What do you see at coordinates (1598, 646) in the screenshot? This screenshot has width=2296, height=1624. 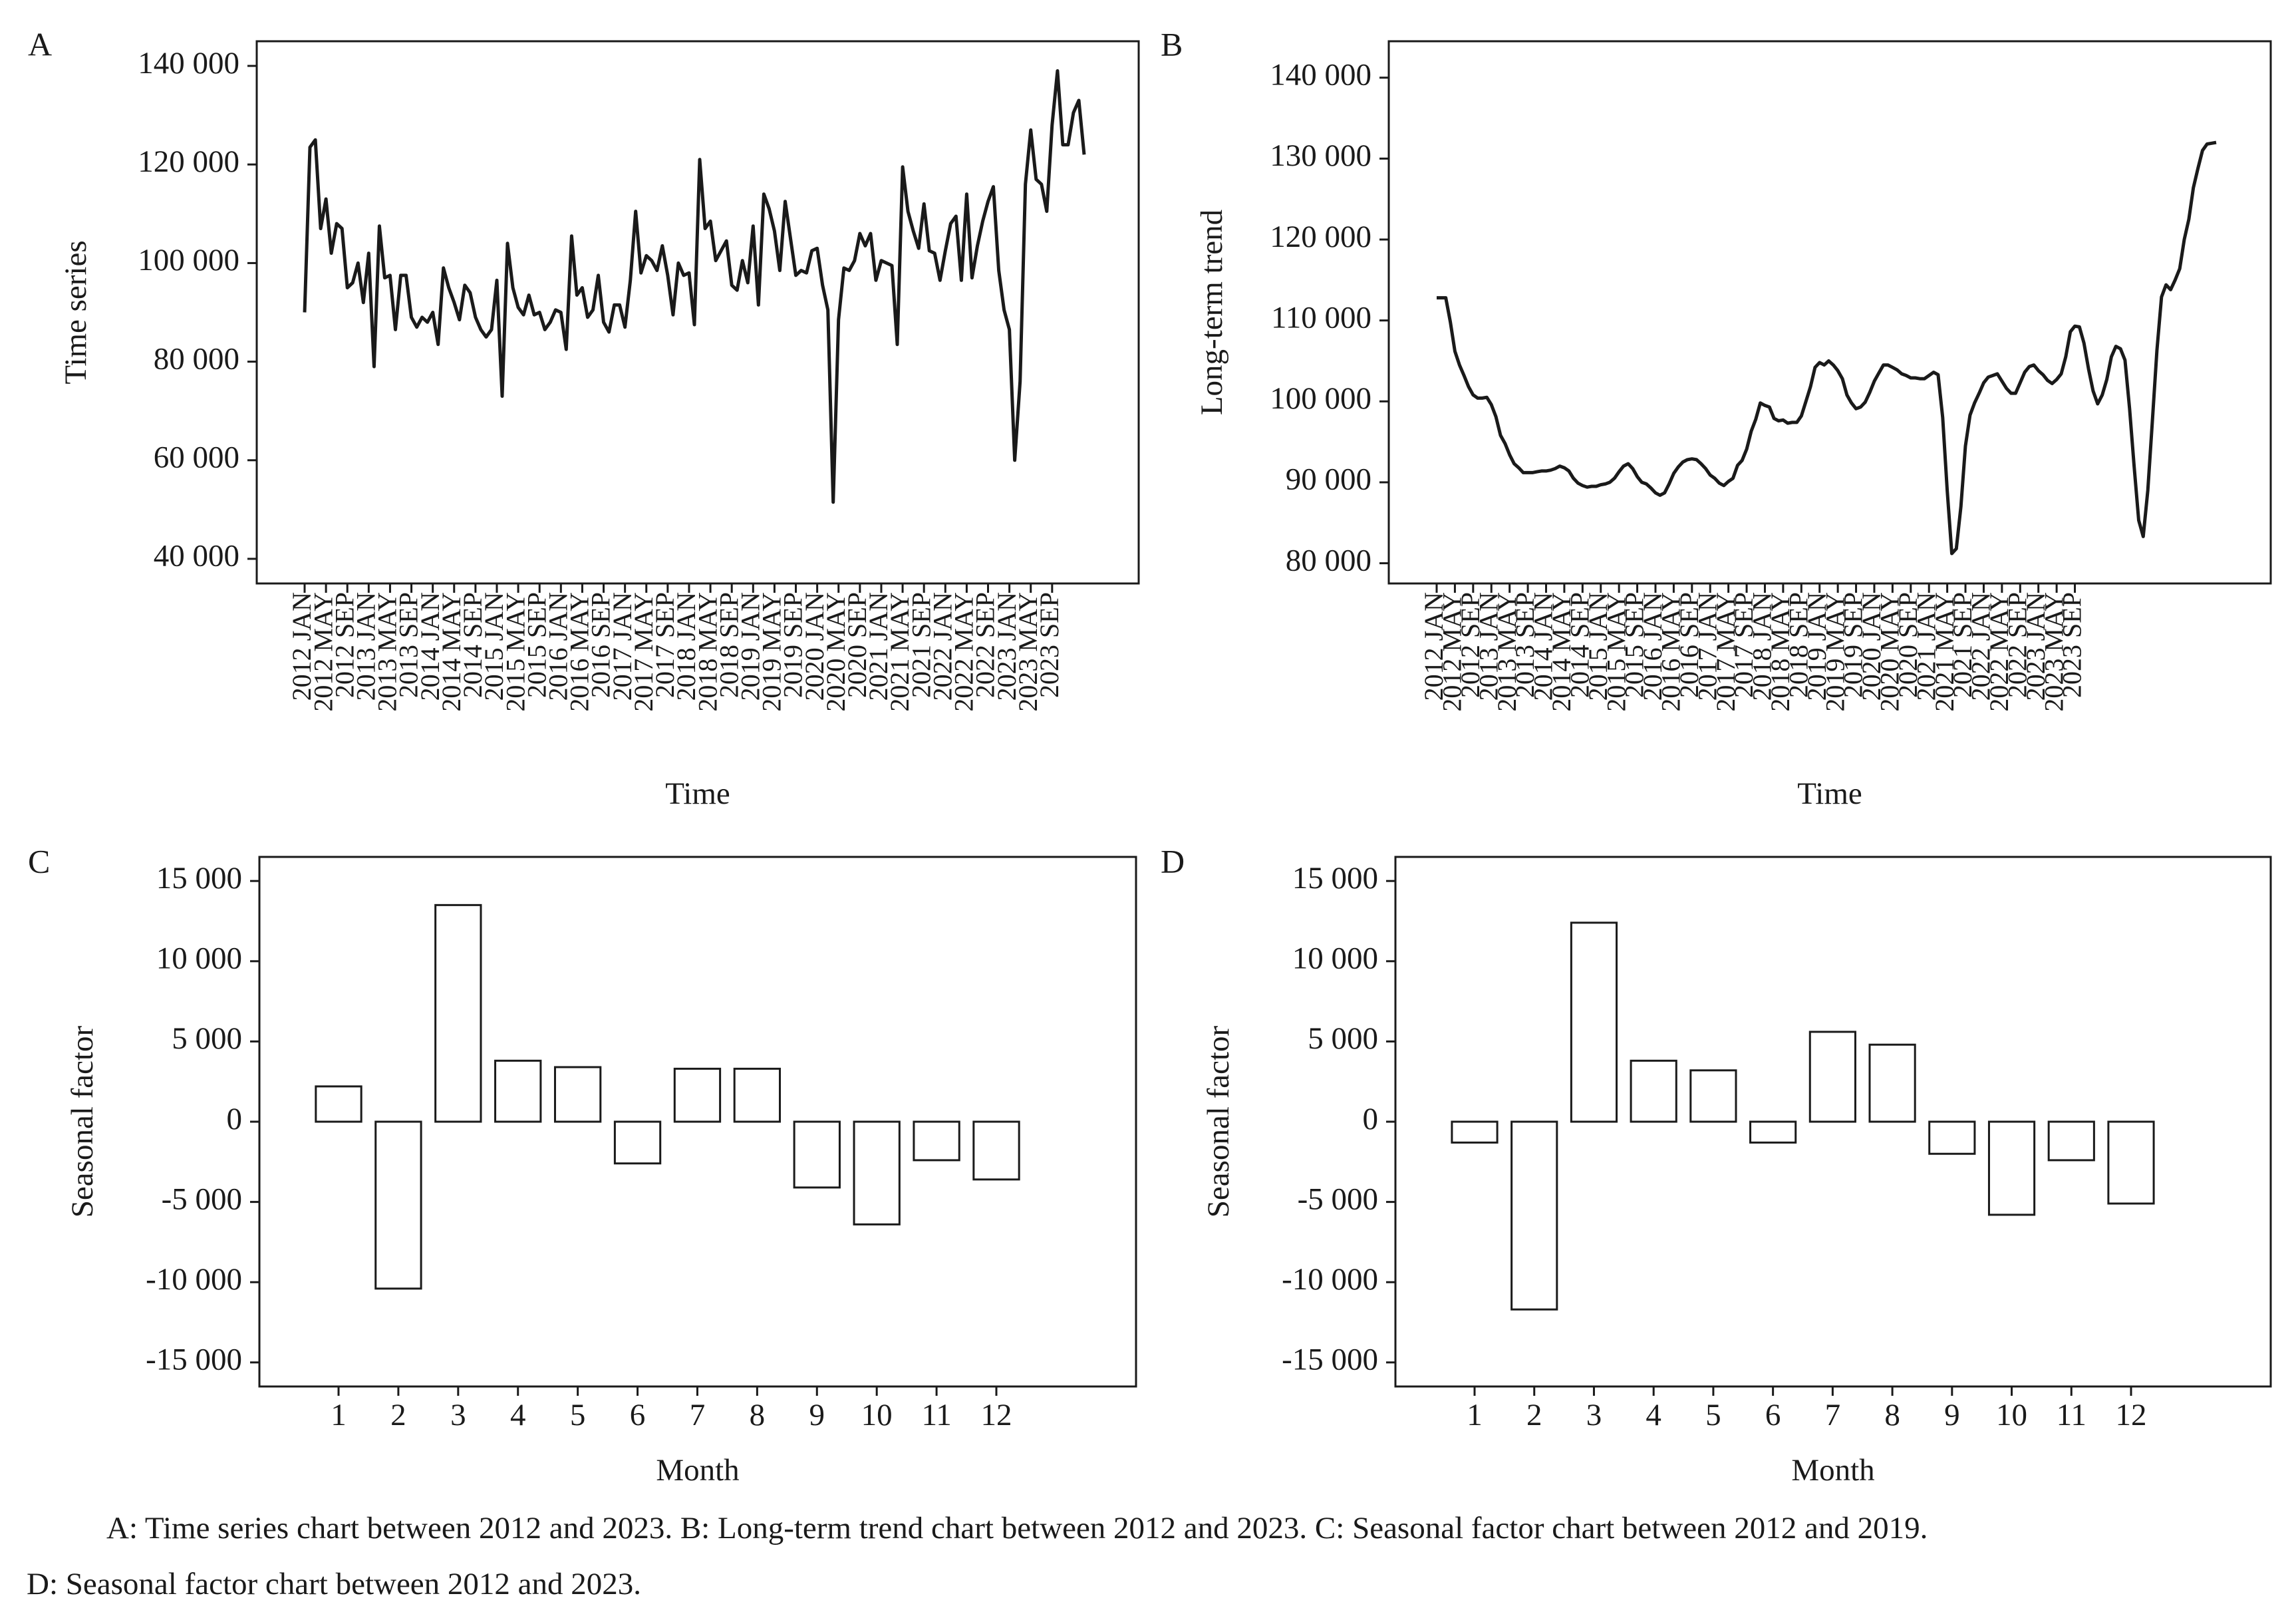 I see `x-tick-label: 2015 JAN` at bounding box center [1598, 646].